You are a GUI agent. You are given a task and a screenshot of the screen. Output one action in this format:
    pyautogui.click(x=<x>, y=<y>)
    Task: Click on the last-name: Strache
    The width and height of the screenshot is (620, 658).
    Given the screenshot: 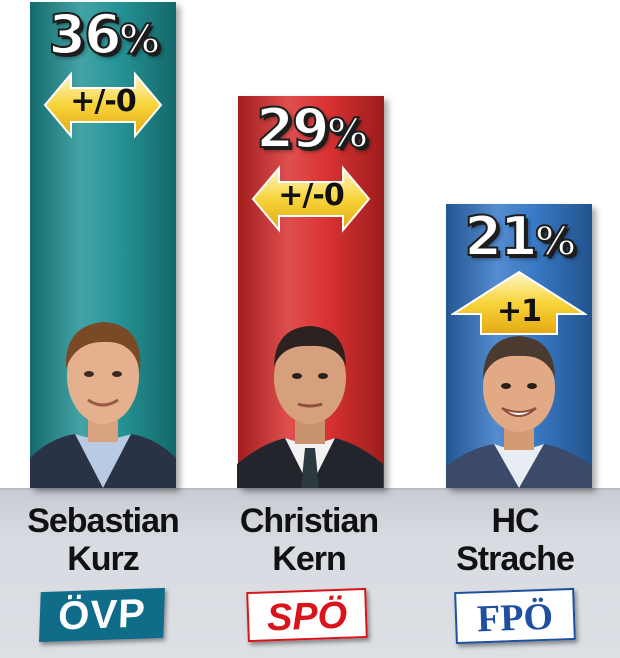 What is the action you would take?
    pyautogui.click(x=515, y=559)
    